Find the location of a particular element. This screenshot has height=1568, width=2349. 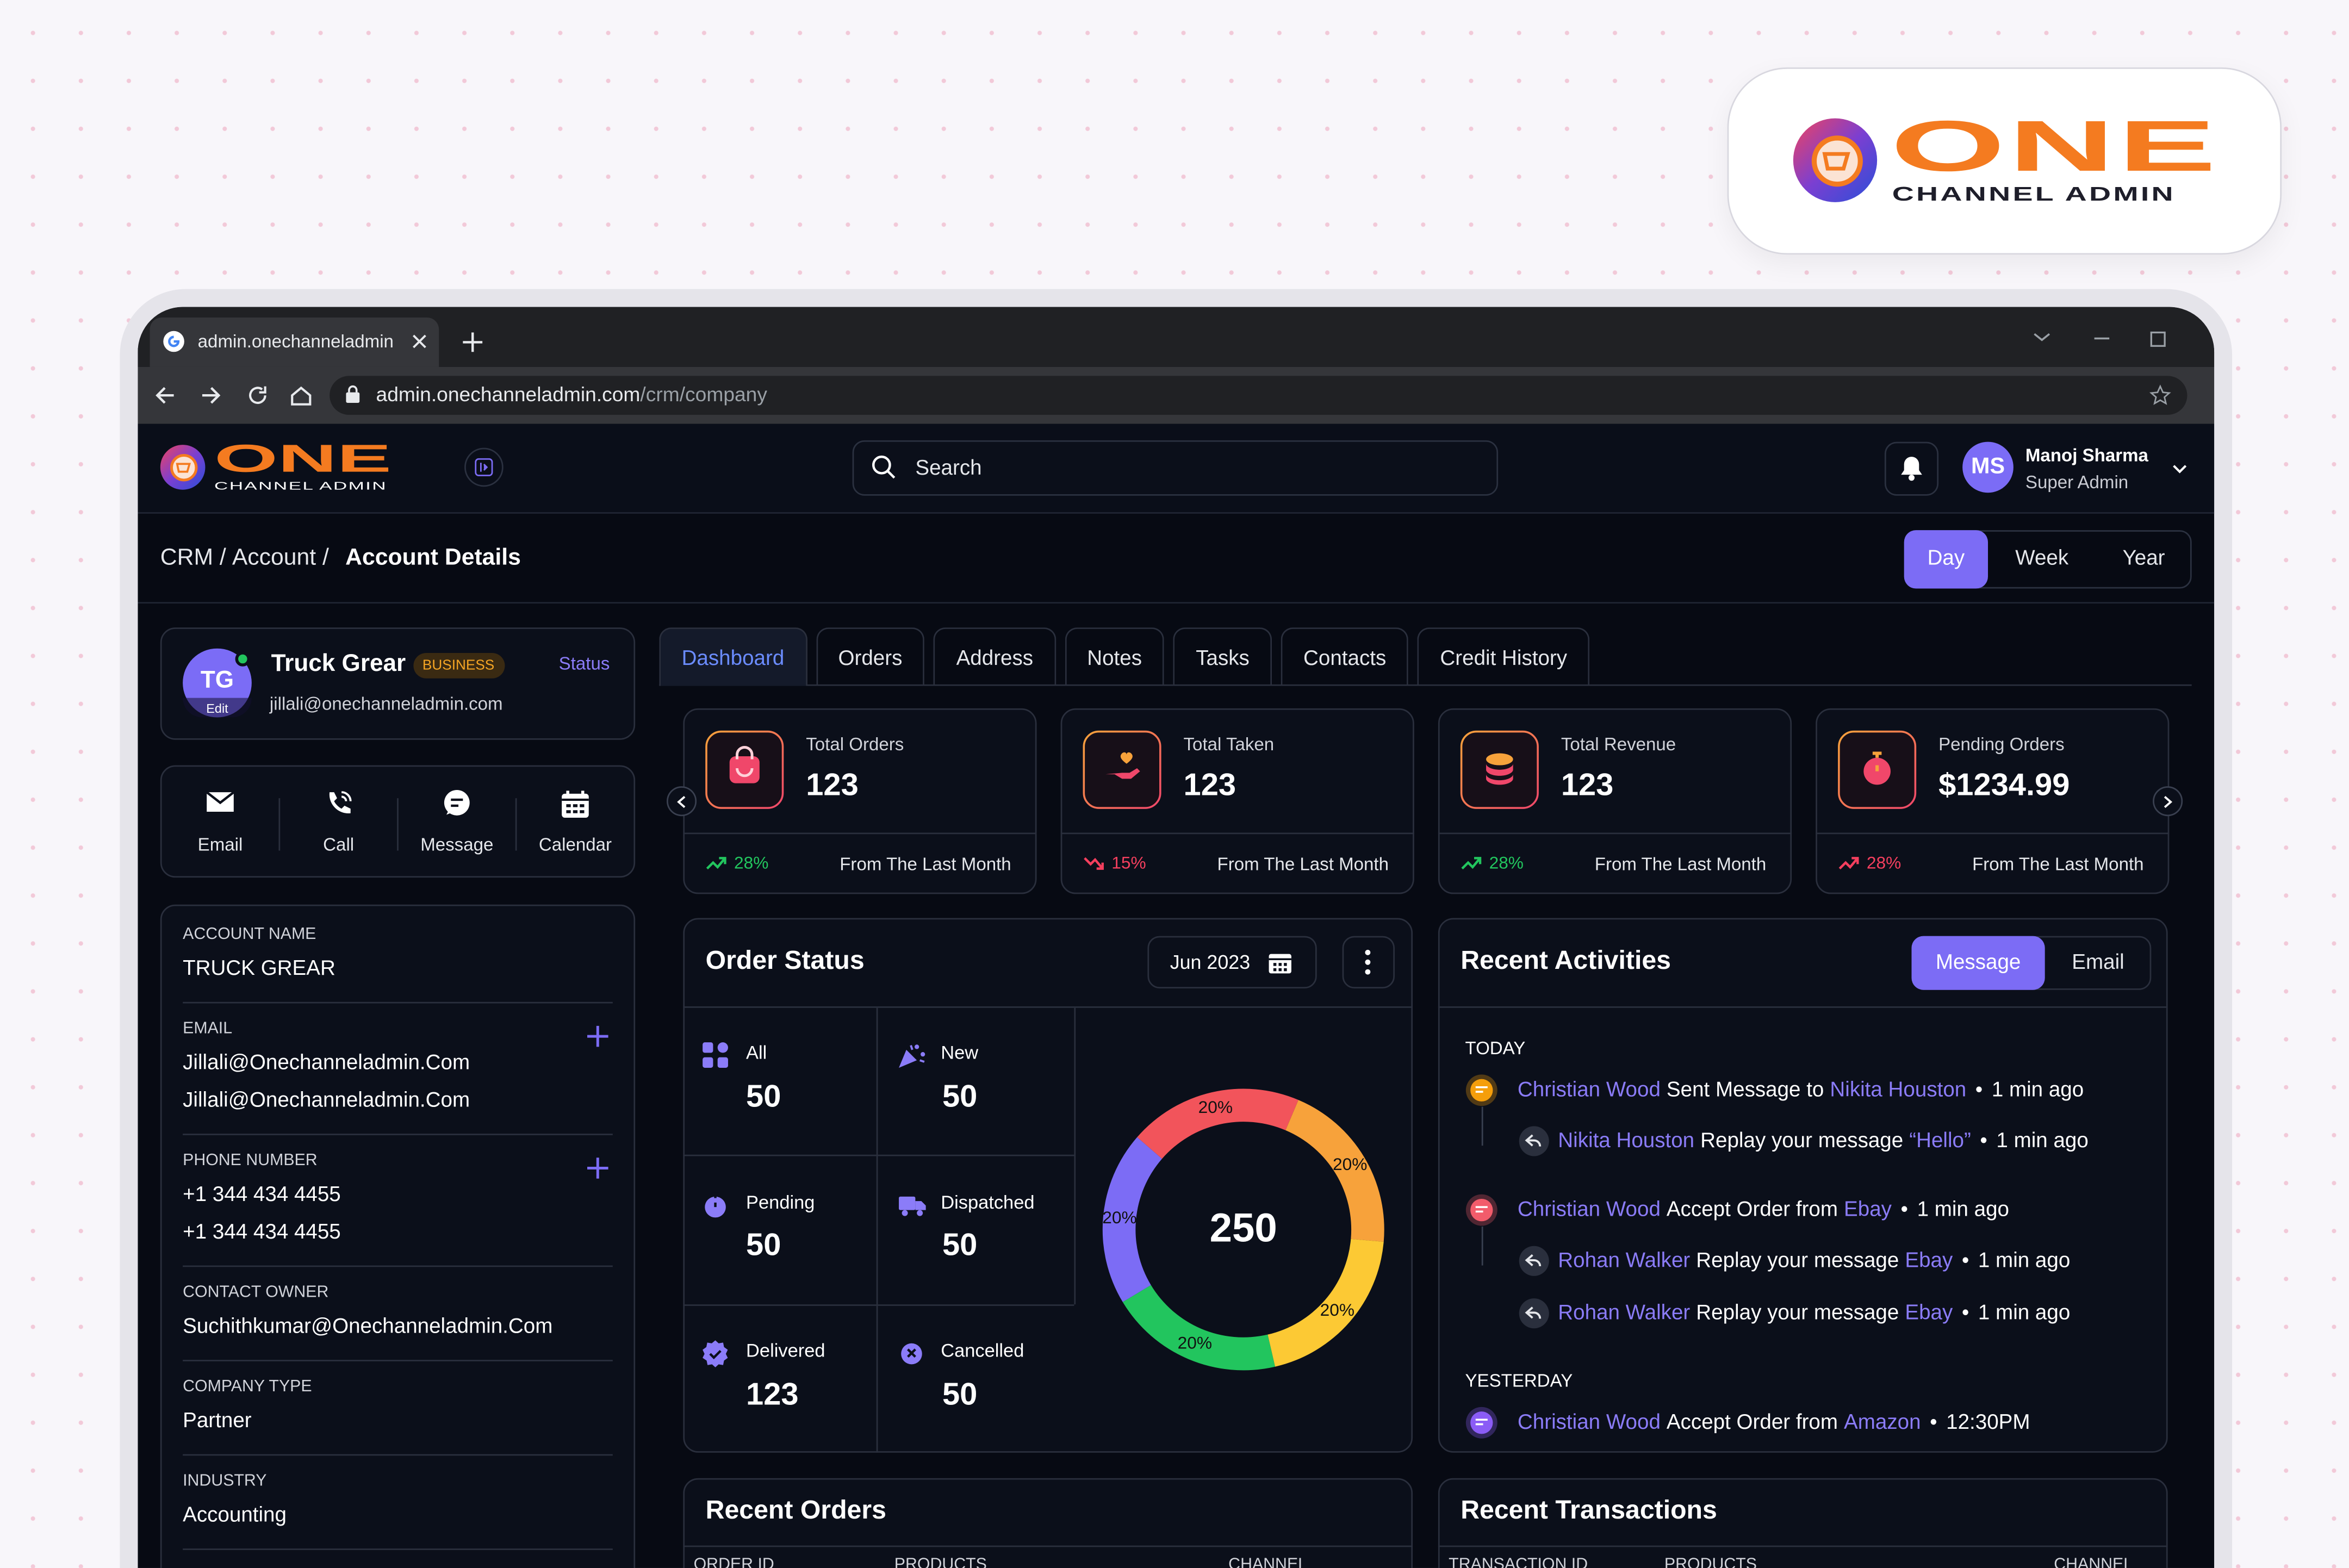

tab: Dashboard is located at coordinates (733, 656).